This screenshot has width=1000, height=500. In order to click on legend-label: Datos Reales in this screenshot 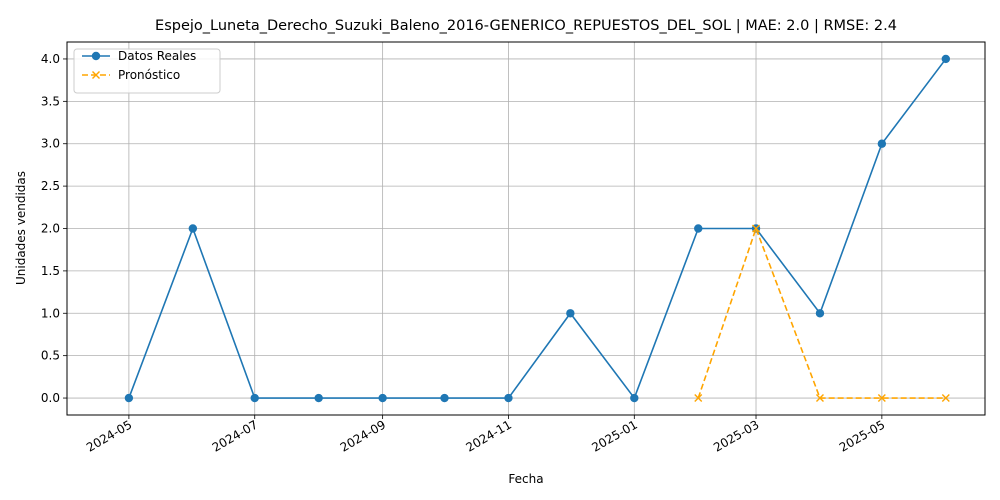, I will do `click(157, 56)`.